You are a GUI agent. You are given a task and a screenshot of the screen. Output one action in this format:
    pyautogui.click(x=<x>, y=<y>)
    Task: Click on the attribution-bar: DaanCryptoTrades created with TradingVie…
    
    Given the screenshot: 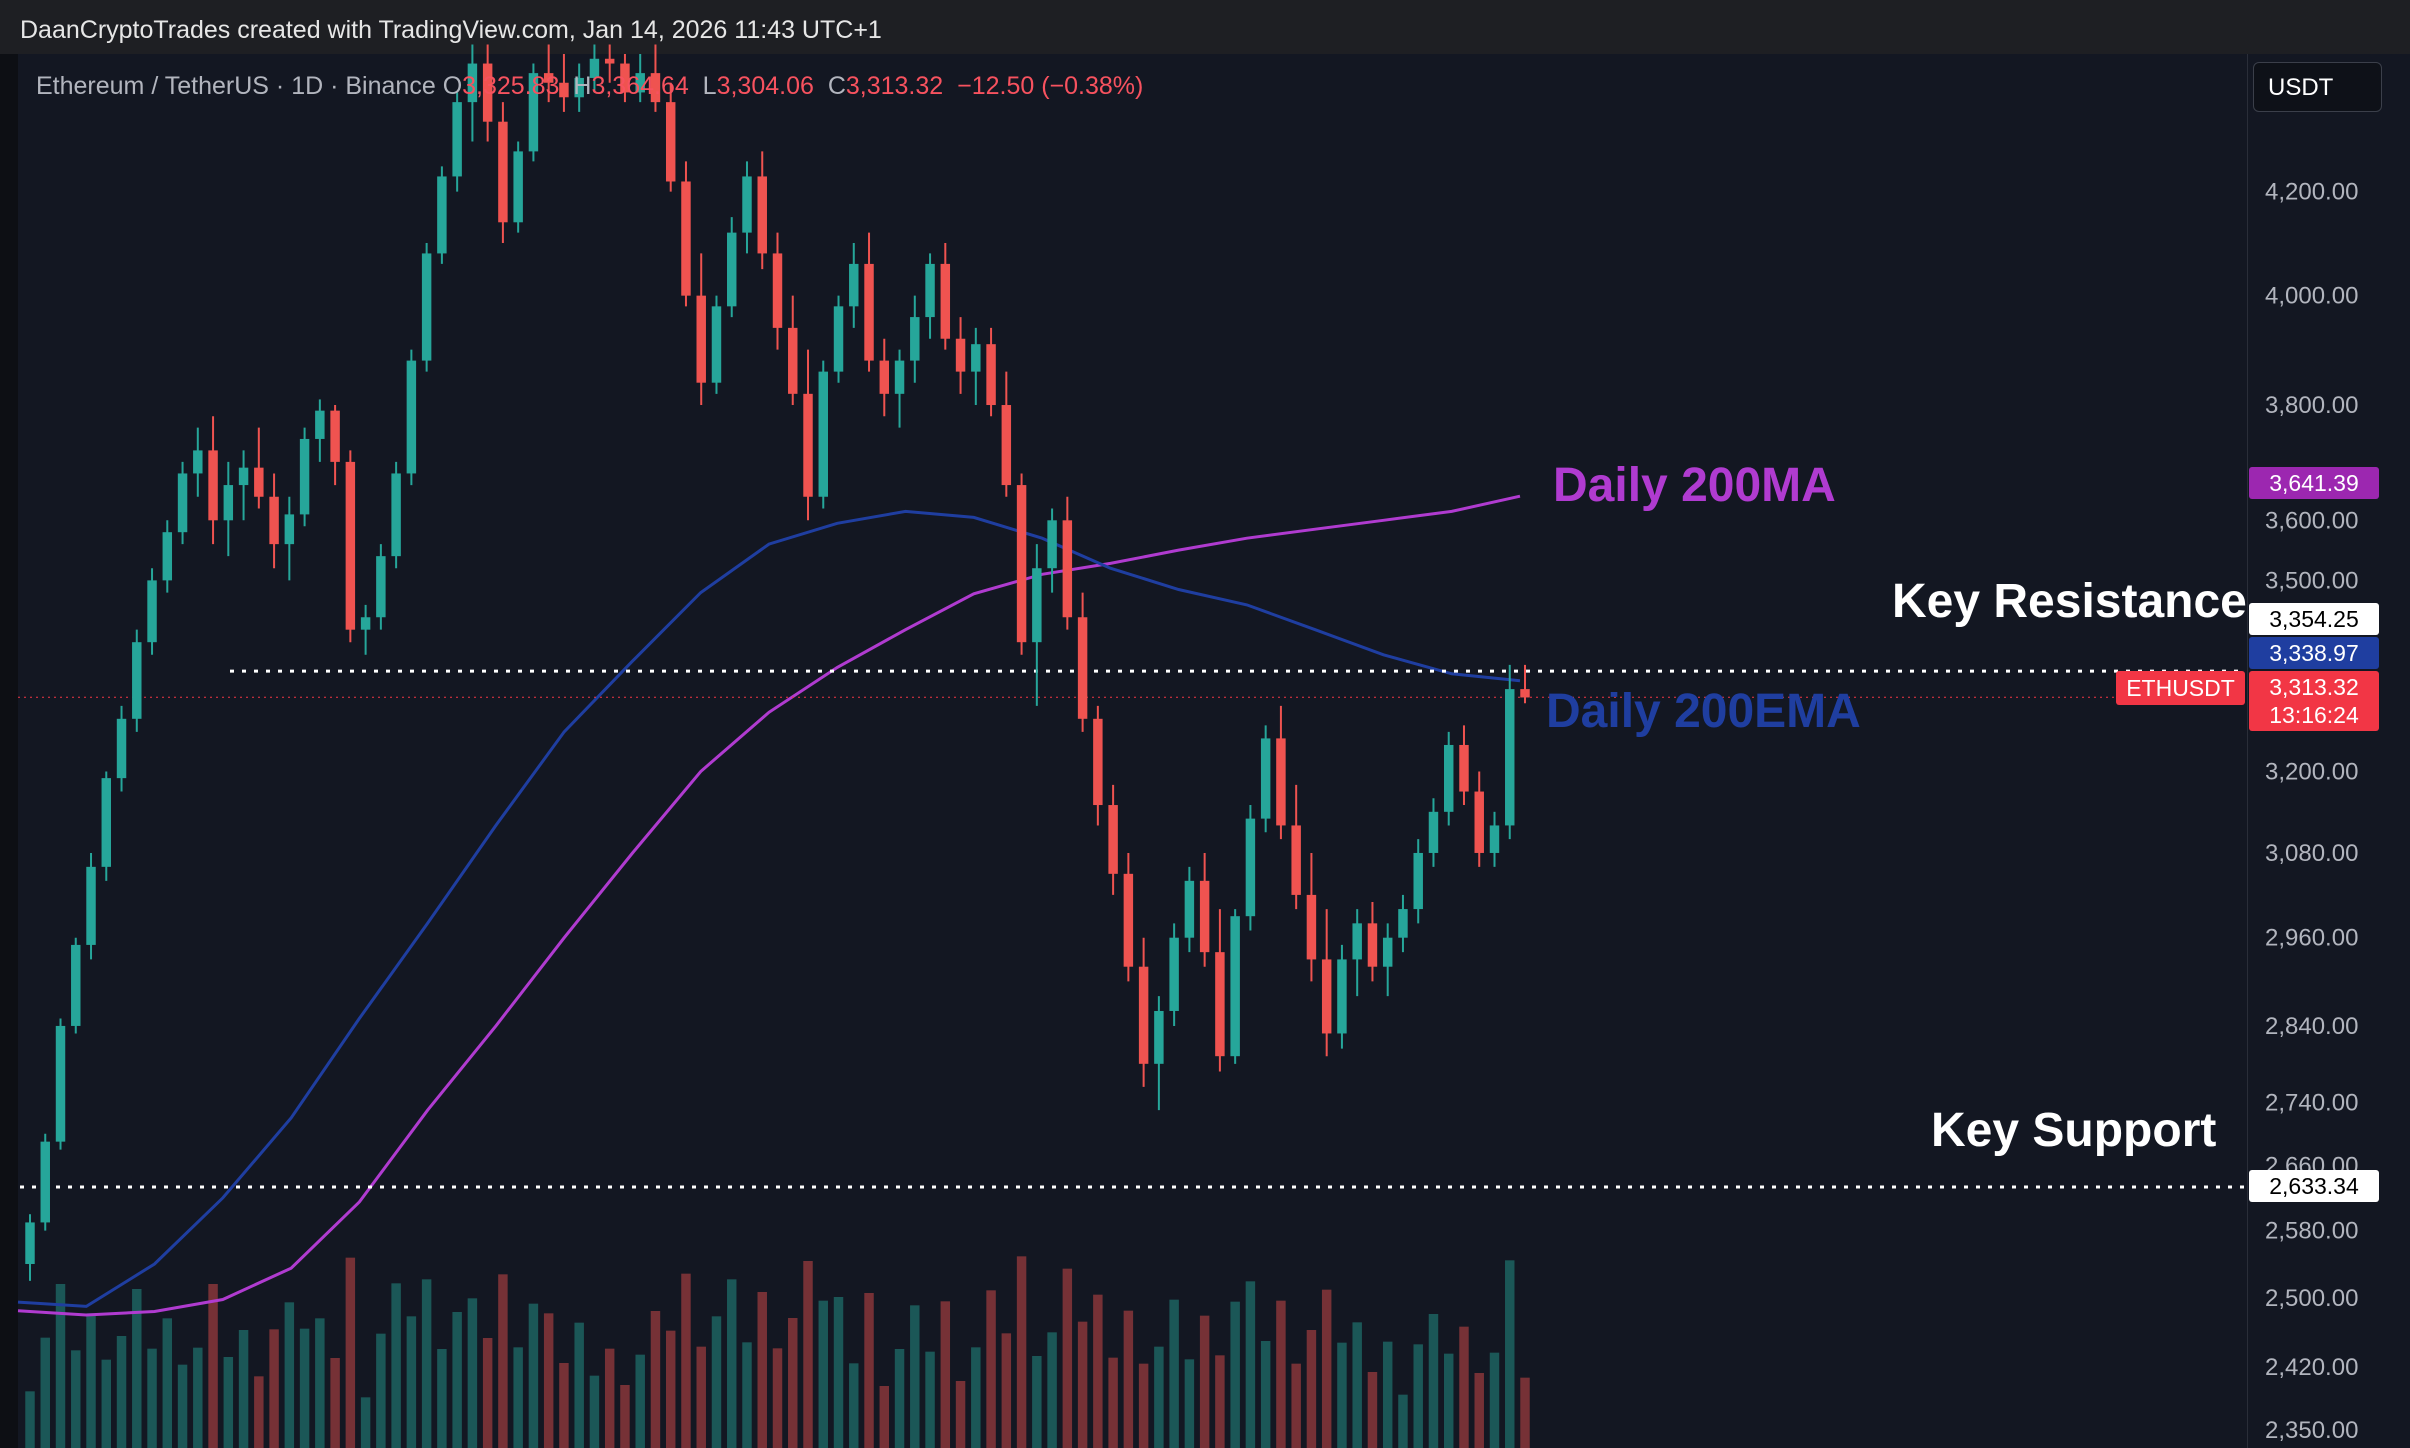 What is the action you would take?
    pyautogui.click(x=1205, y=27)
    